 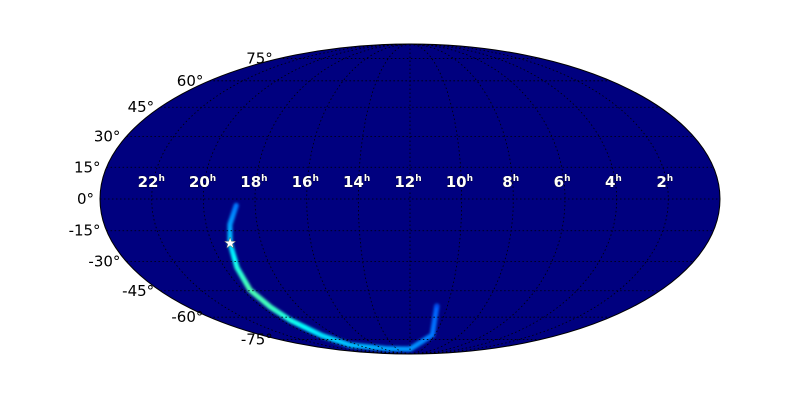 I want to click on ra-tick-label: 12h, so click(x=407, y=182).